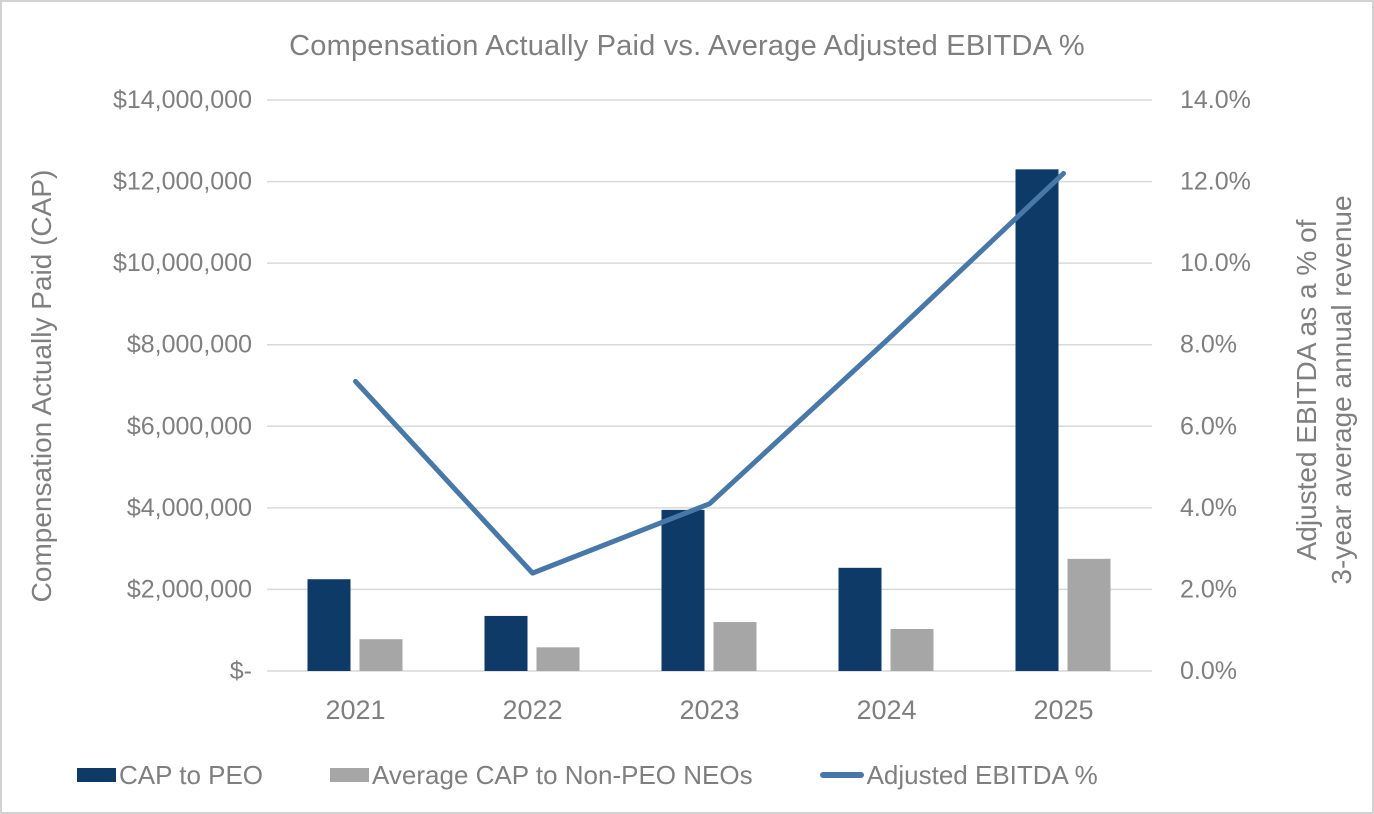 The height and width of the screenshot is (814, 1374). What do you see at coordinates (562, 774) in the screenshot?
I see `legend-label-non-peo: Average CAP to Non-PEO NEOs` at bounding box center [562, 774].